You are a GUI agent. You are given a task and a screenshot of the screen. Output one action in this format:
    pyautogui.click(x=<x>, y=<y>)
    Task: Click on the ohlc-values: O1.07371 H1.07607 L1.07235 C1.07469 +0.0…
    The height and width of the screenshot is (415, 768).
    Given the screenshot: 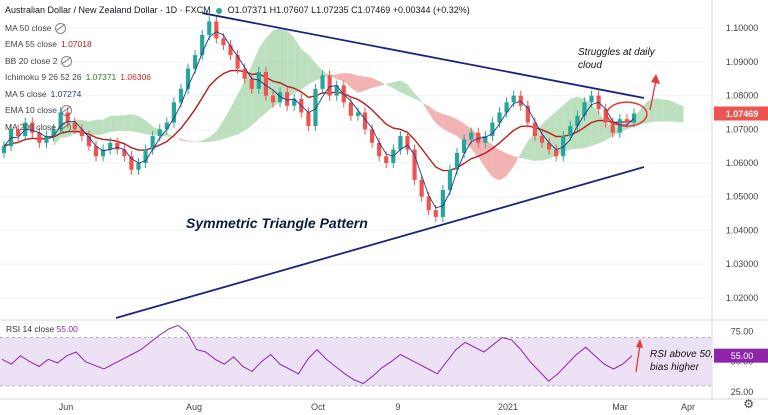 What is the action you would take?
    pyautogui.click(x=348, y=10)
    